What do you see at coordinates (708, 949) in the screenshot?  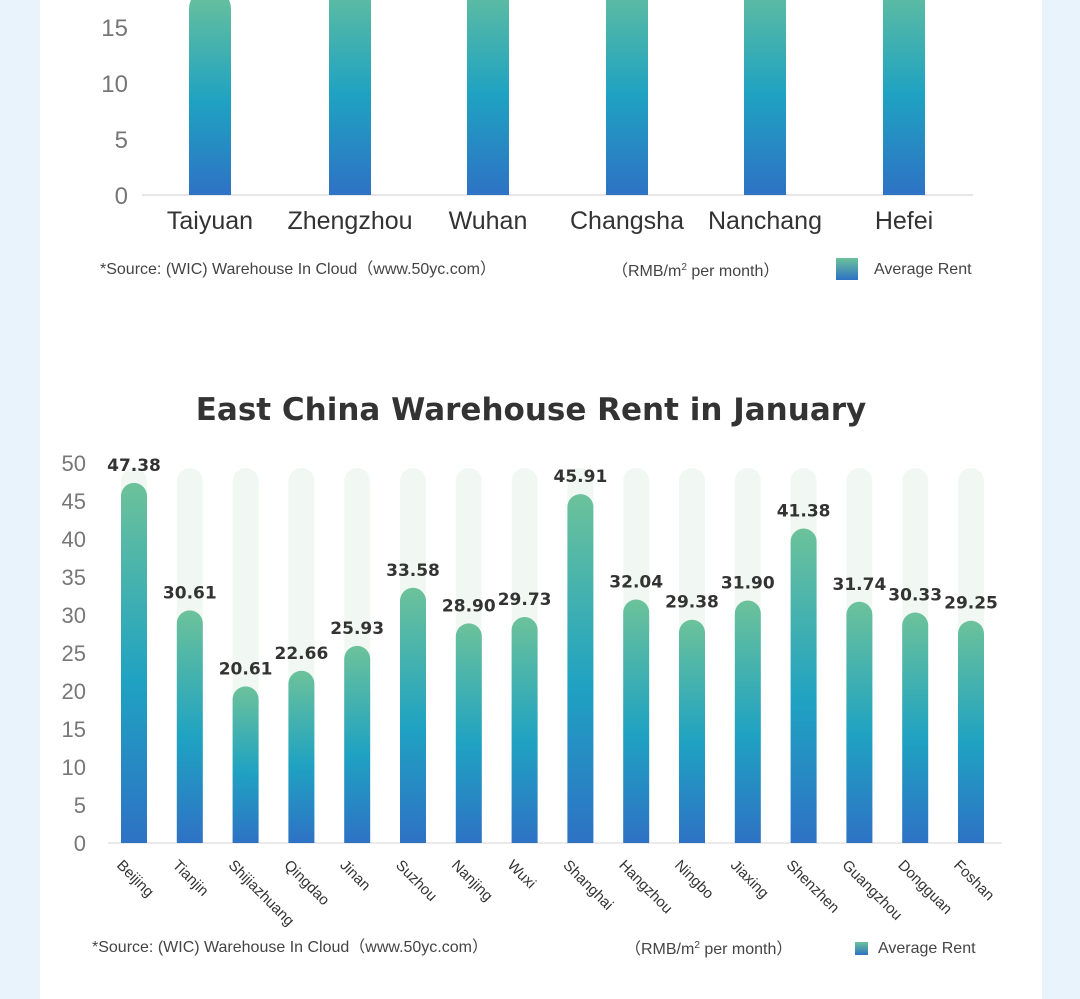 I see `bottom-unit-note: （RMB/m2 per month）` at bounding box center [708, 949].